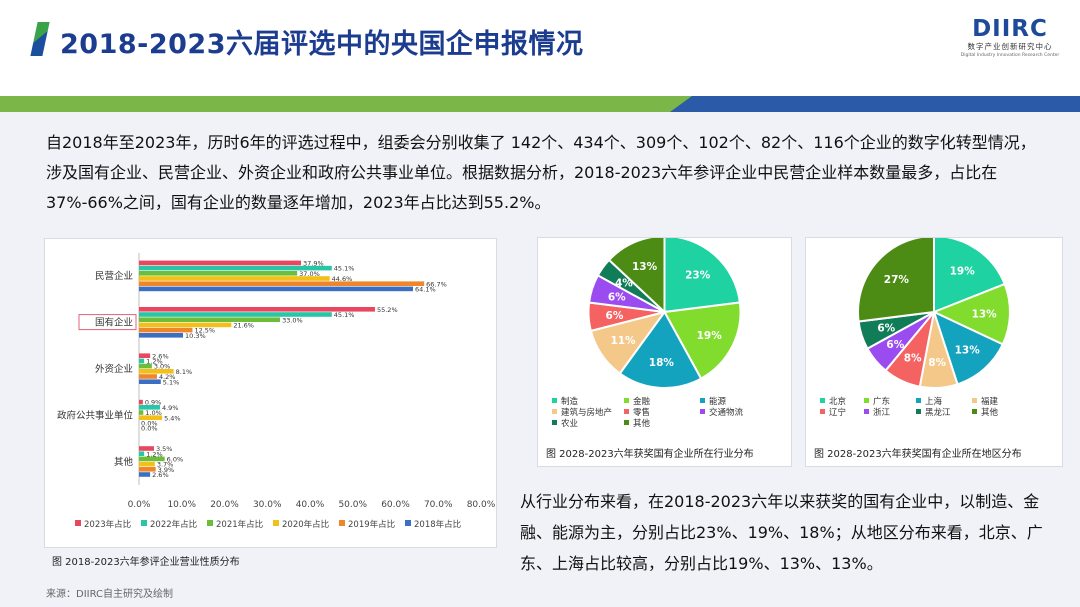  What do you see at coordinates (153, 403) in the screenshot?
I see `bar-data-label: 0.9%` at bounding box center [153, 403].